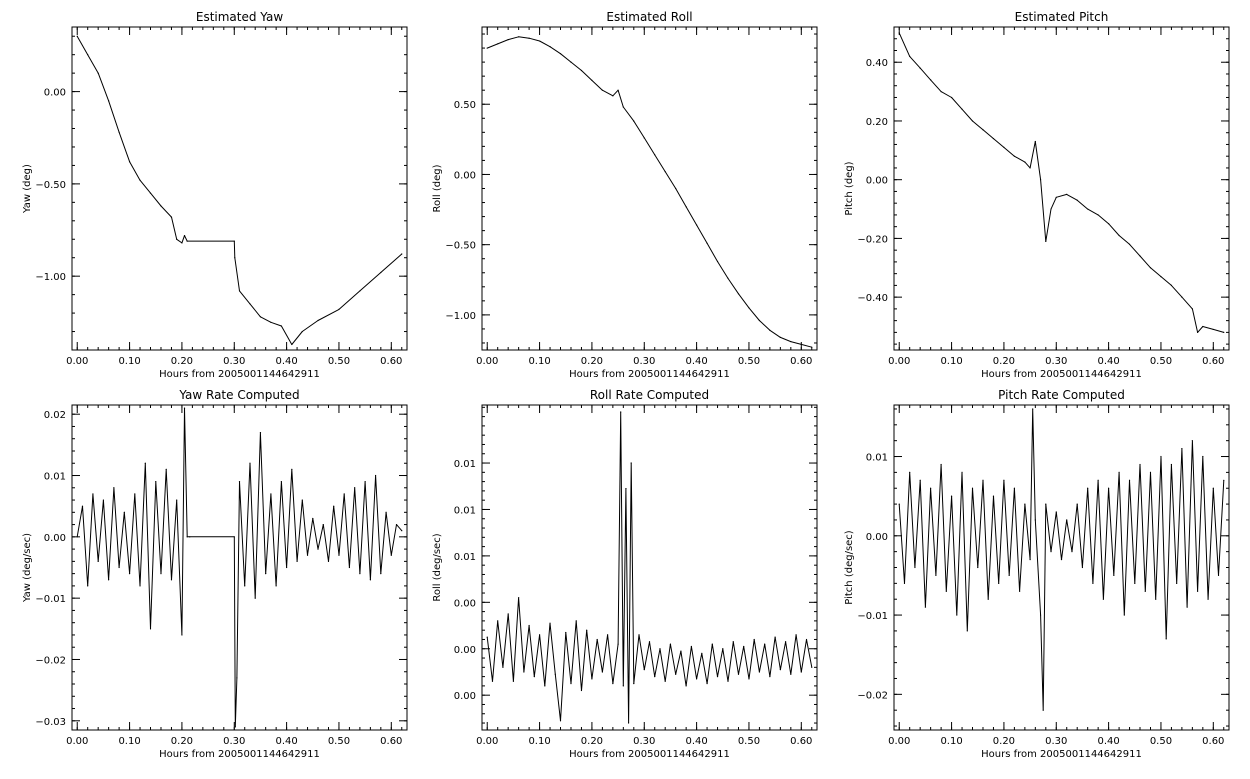 Image resolution: width=1250 pixels, height=779 pixels. Describe the element at coordinates (129, 361) in the screenshot. I see `x-tick-label: 0.10` at that location.